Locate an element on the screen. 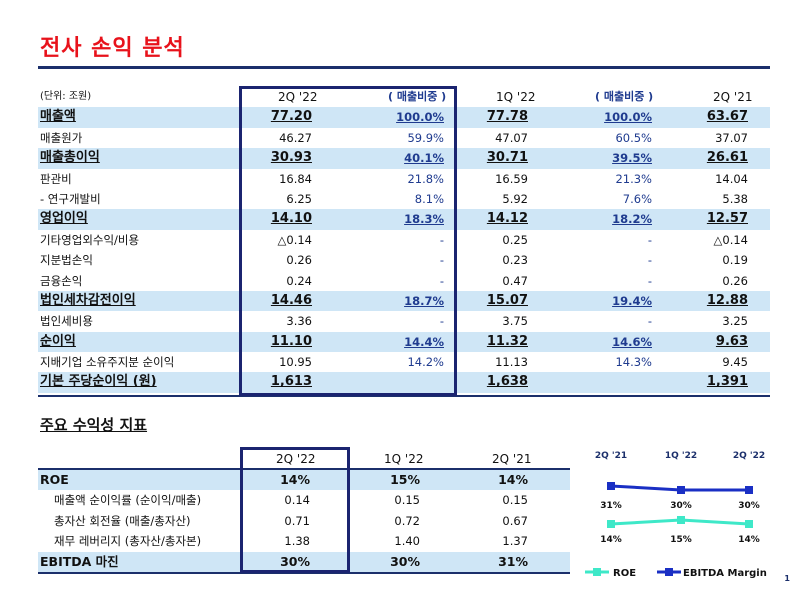 The image size is (800, 605). value-2q22: 0.24 is located at coordinates (299, 280).